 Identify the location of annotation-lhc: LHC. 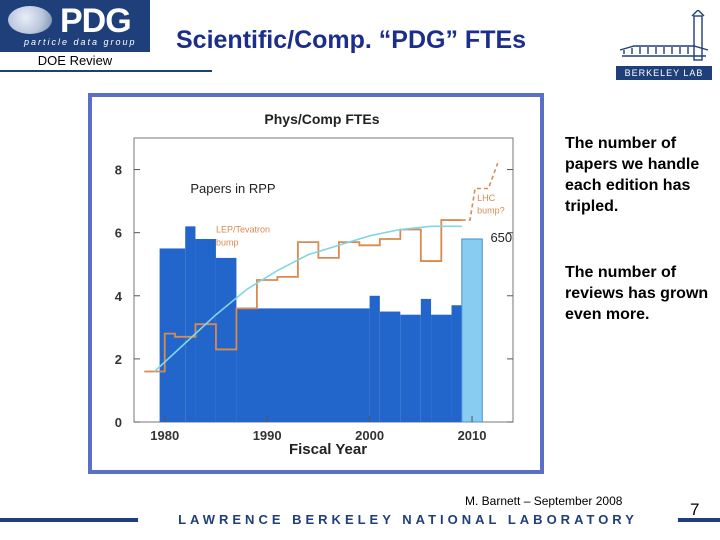
(486, 198).